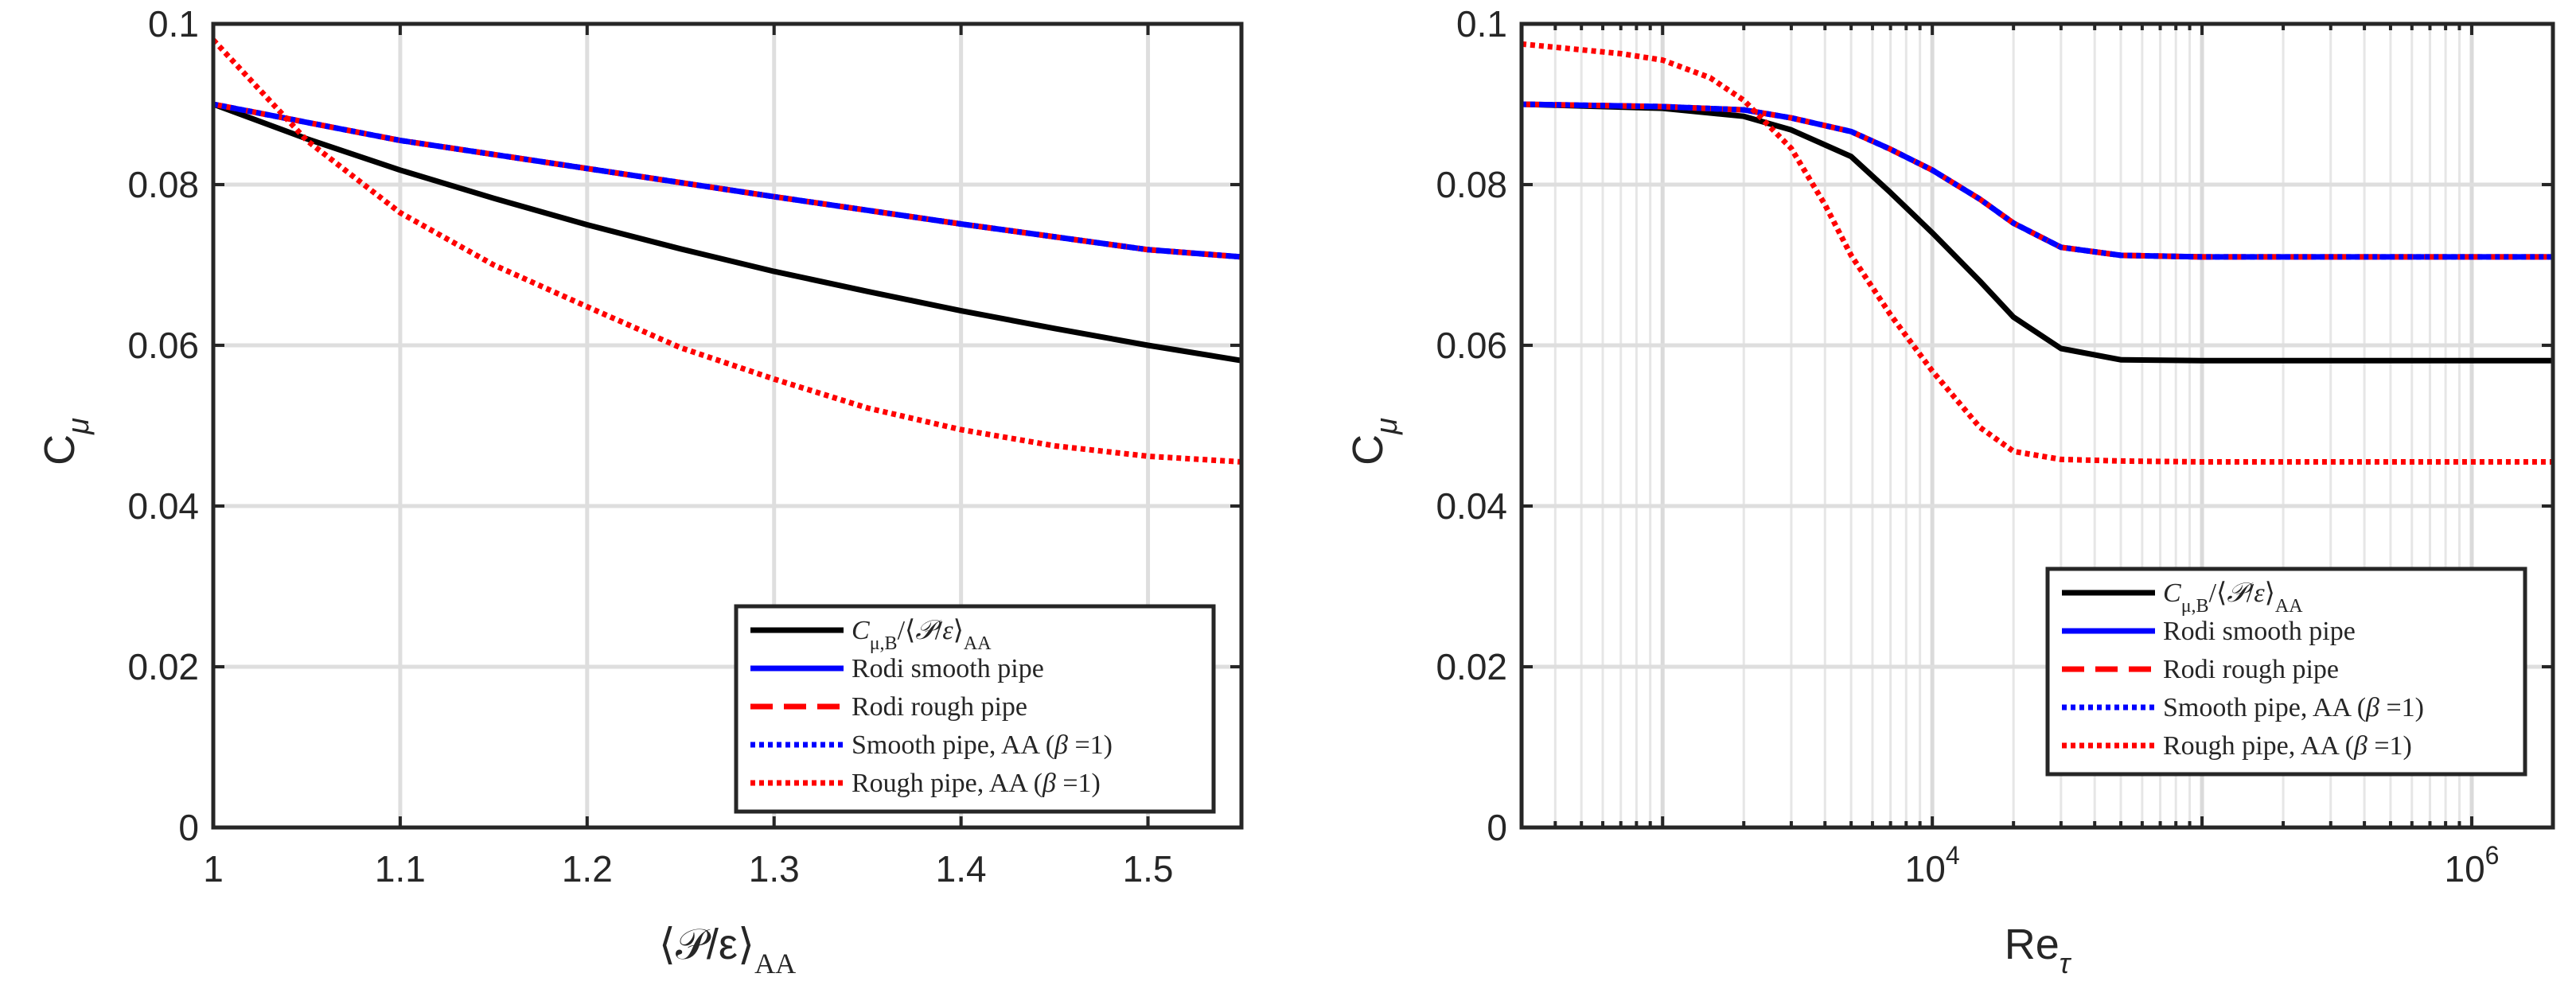 The image size is (2576, 989). What do you see at coordinates (2471, 865) in the screenshot?
I see `x-tick-label: 10⁶` at bounding box center [2471, 865].